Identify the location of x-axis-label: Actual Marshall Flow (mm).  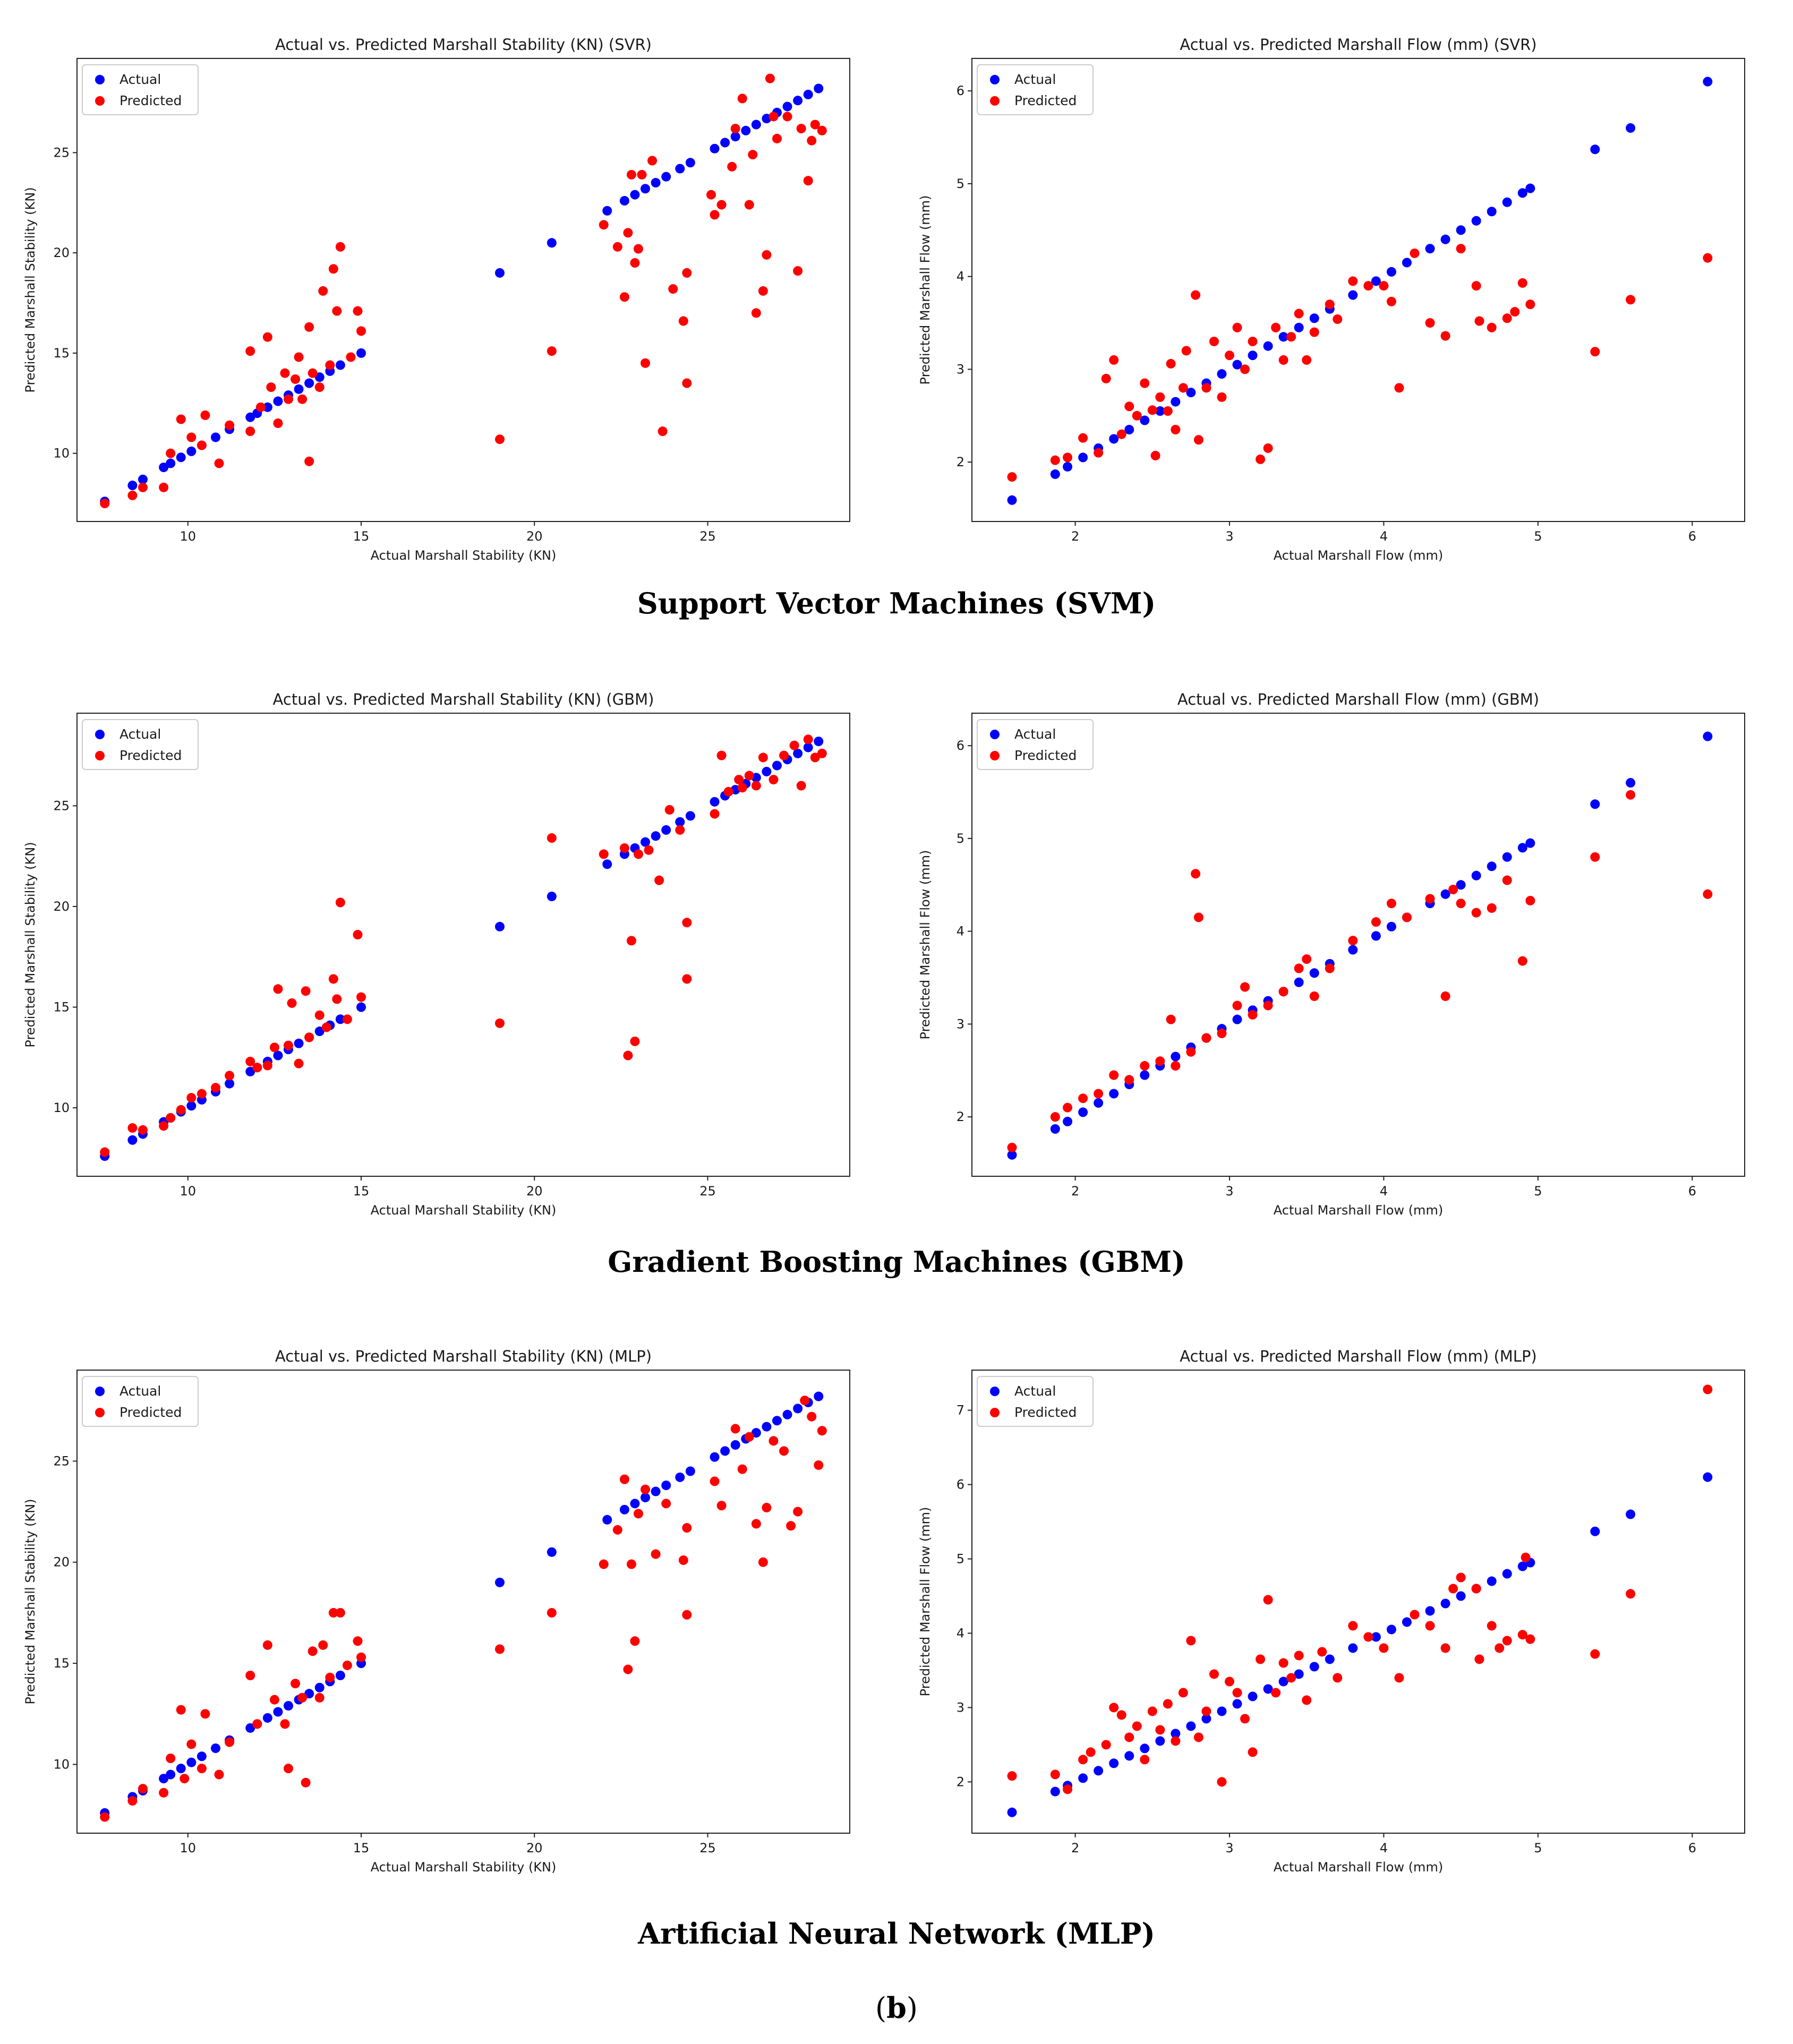
(1359, 555).